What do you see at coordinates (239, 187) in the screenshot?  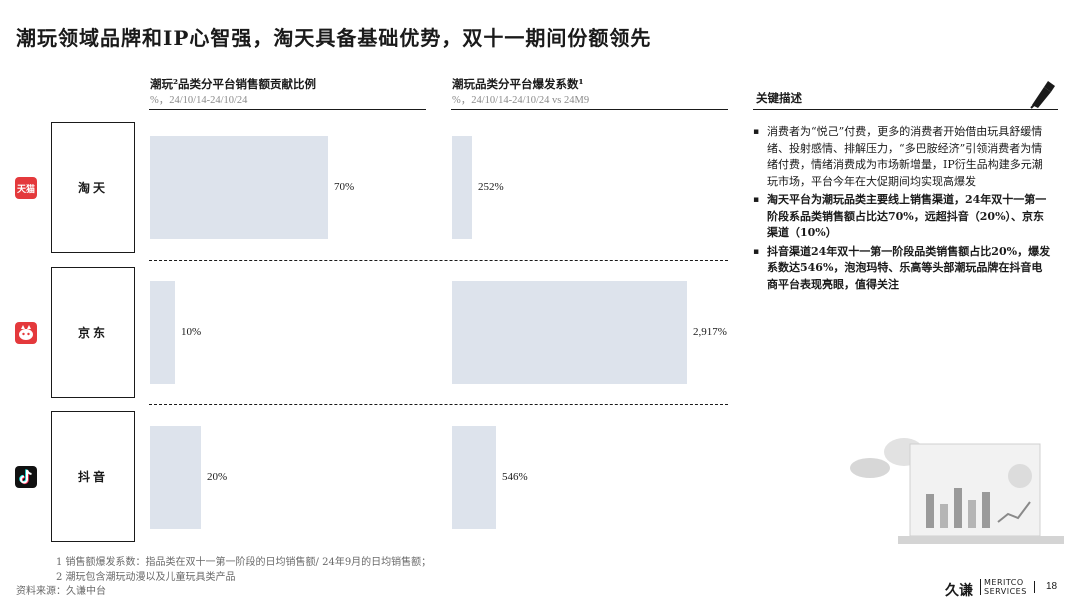 I see `chart1-bar-taotian` at bounding box center [239, 187].